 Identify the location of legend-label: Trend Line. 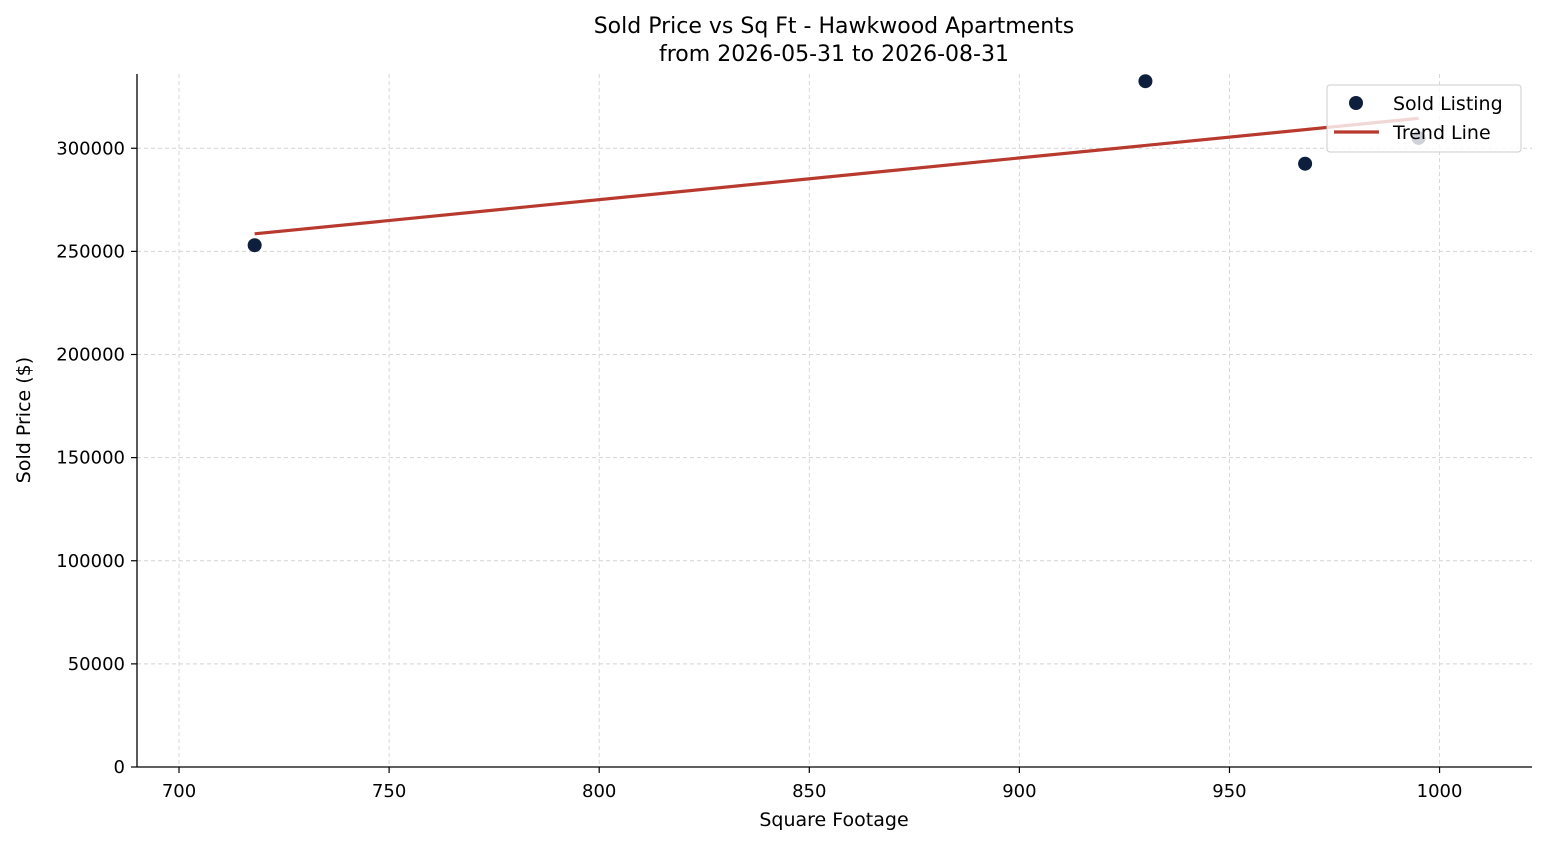
(1441, 133).